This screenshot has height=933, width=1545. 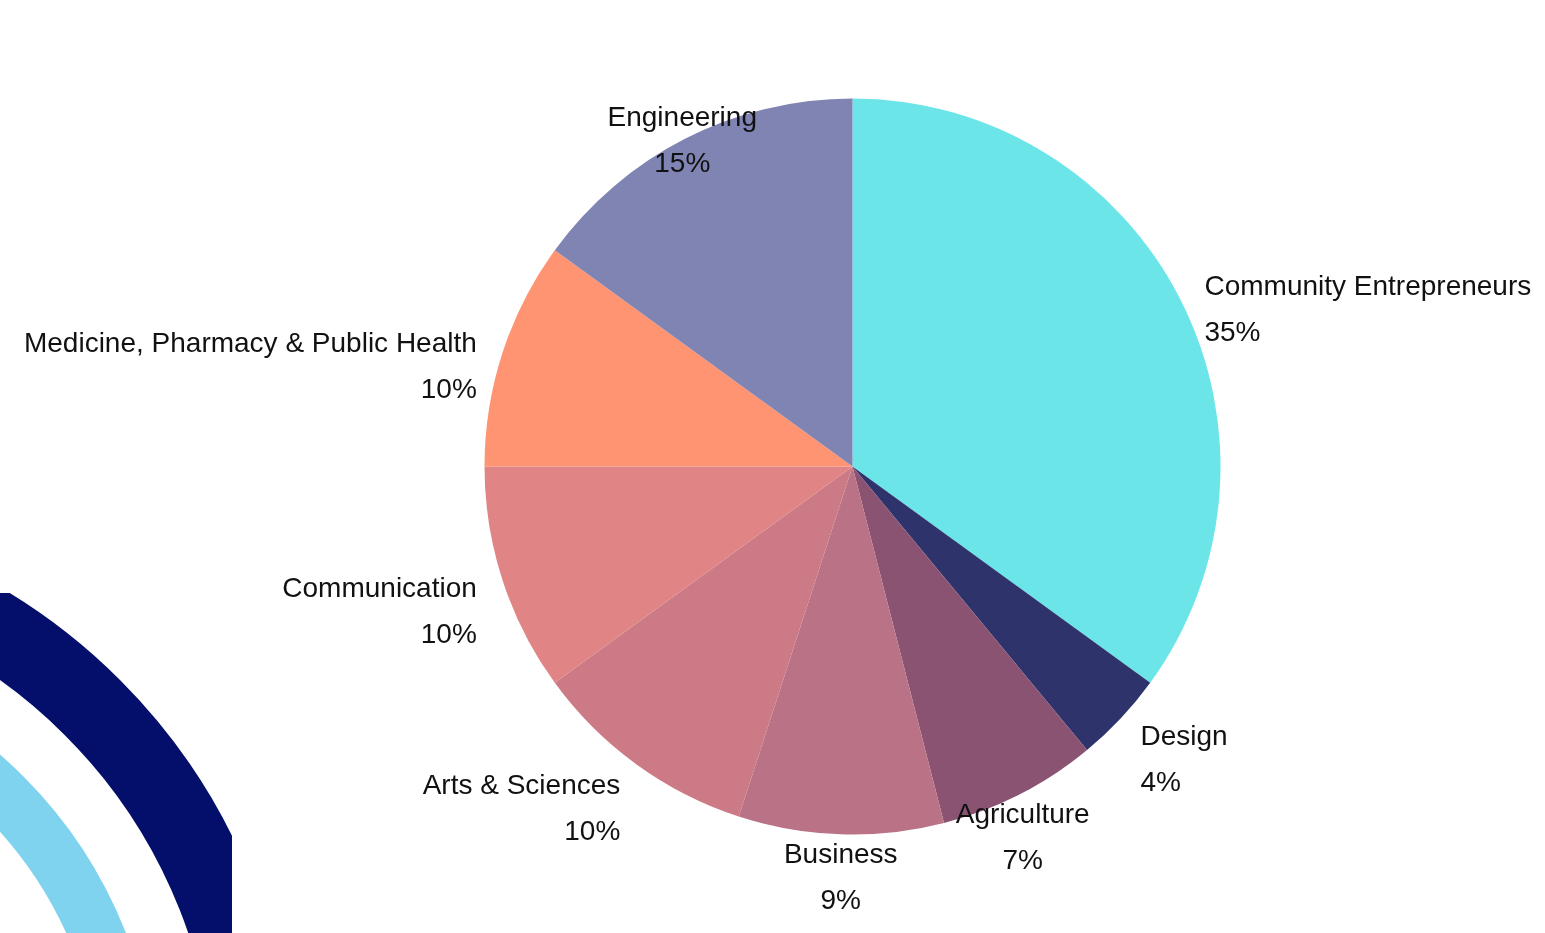 What do you see at coordinates (1022, 813) in the screenshot?
I see `slice-label: Agriculture` at bounding box center [1022, 813].